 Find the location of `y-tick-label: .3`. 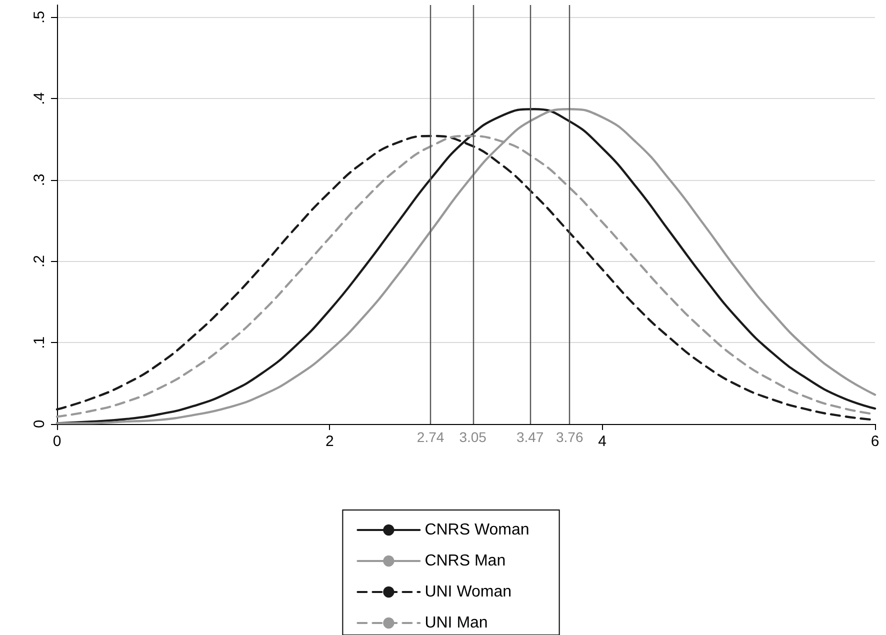

y-tick-label: .3 is located at coordinates (39, 180).